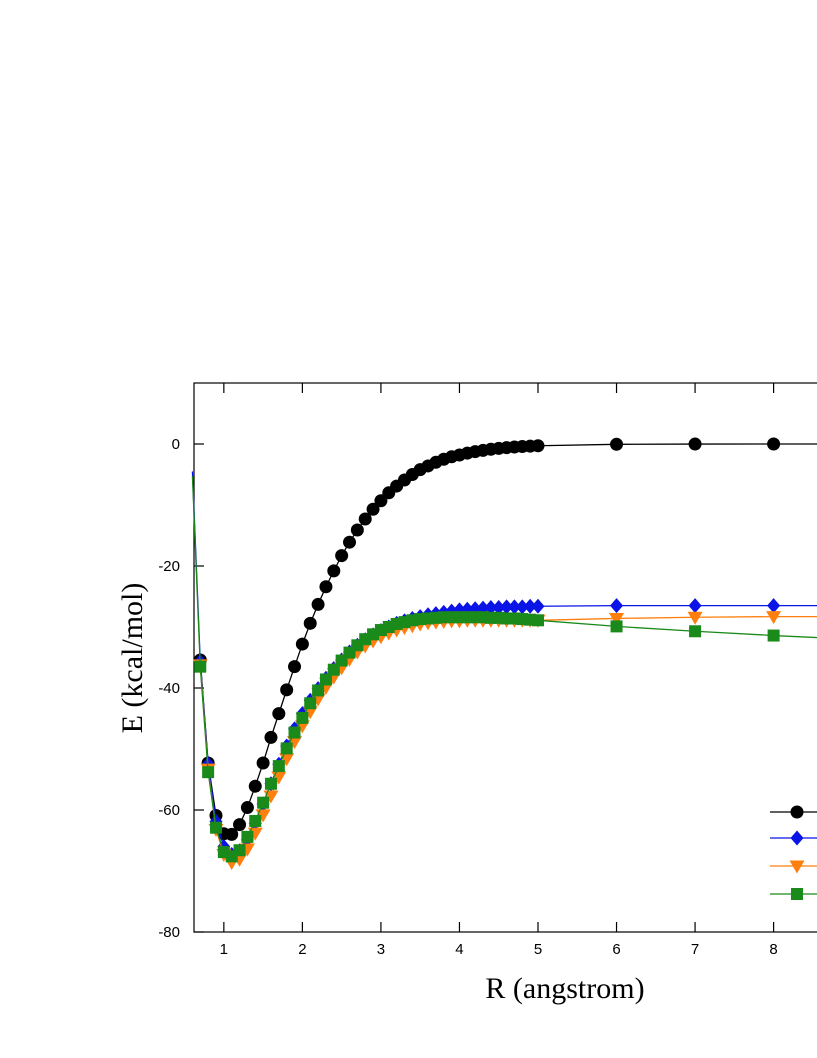 Image resolution: width=817 pixels, height=1058 pixels. Describe the element at coordinates (302, 949) in the screenshot. I see `x-tick-label: 2` at that location.